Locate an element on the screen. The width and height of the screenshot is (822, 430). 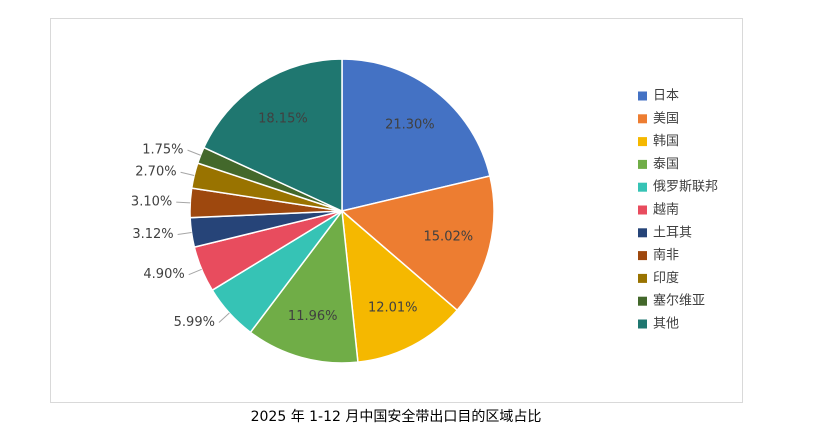
legend-label: 其他 is located at coordinates (666, 324).